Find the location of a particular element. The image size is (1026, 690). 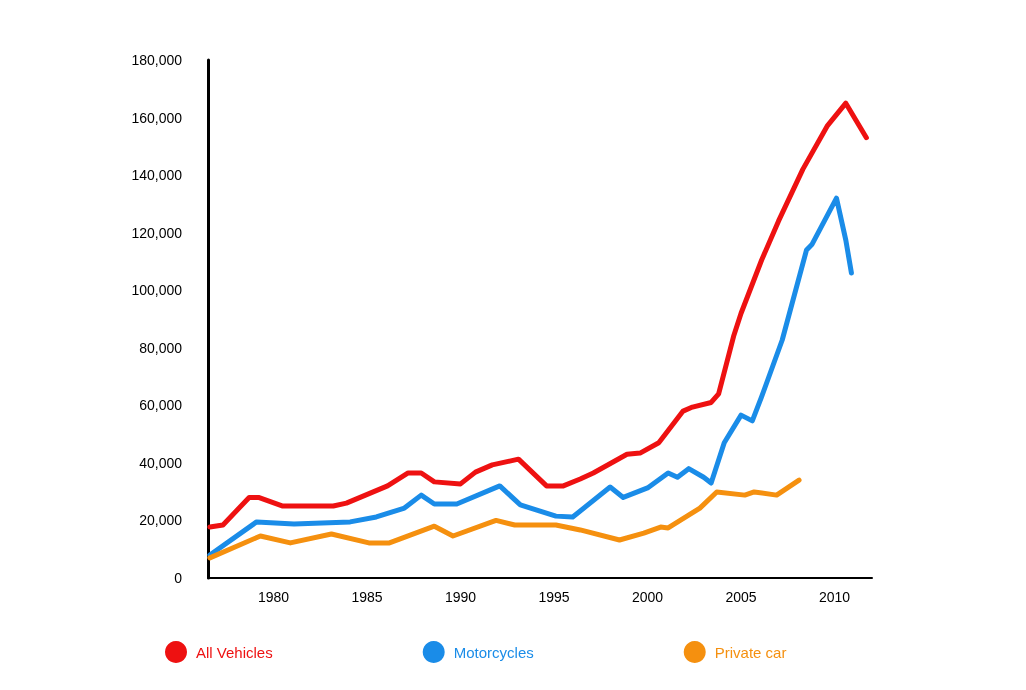

y-tick-label: 100,000 is located at coordinates (157, 290).